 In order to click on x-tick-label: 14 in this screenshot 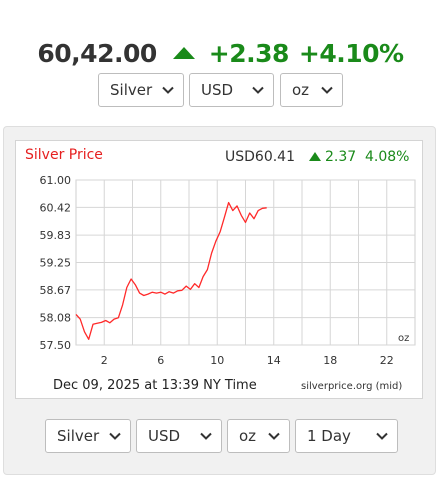, I will do `click(274, 360)`.